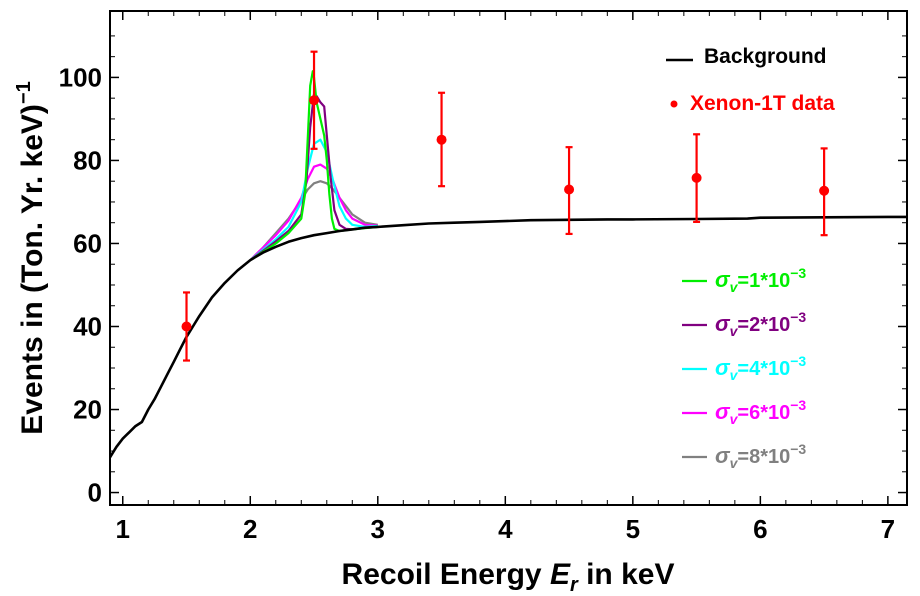 The image size is (920, 596). I want to click on x-tick-label: 2, so click(250, 529).